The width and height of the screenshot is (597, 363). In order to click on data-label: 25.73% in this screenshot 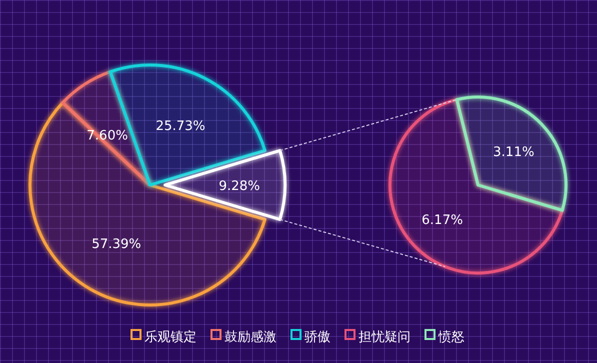, I will do `click(181, 126)`.